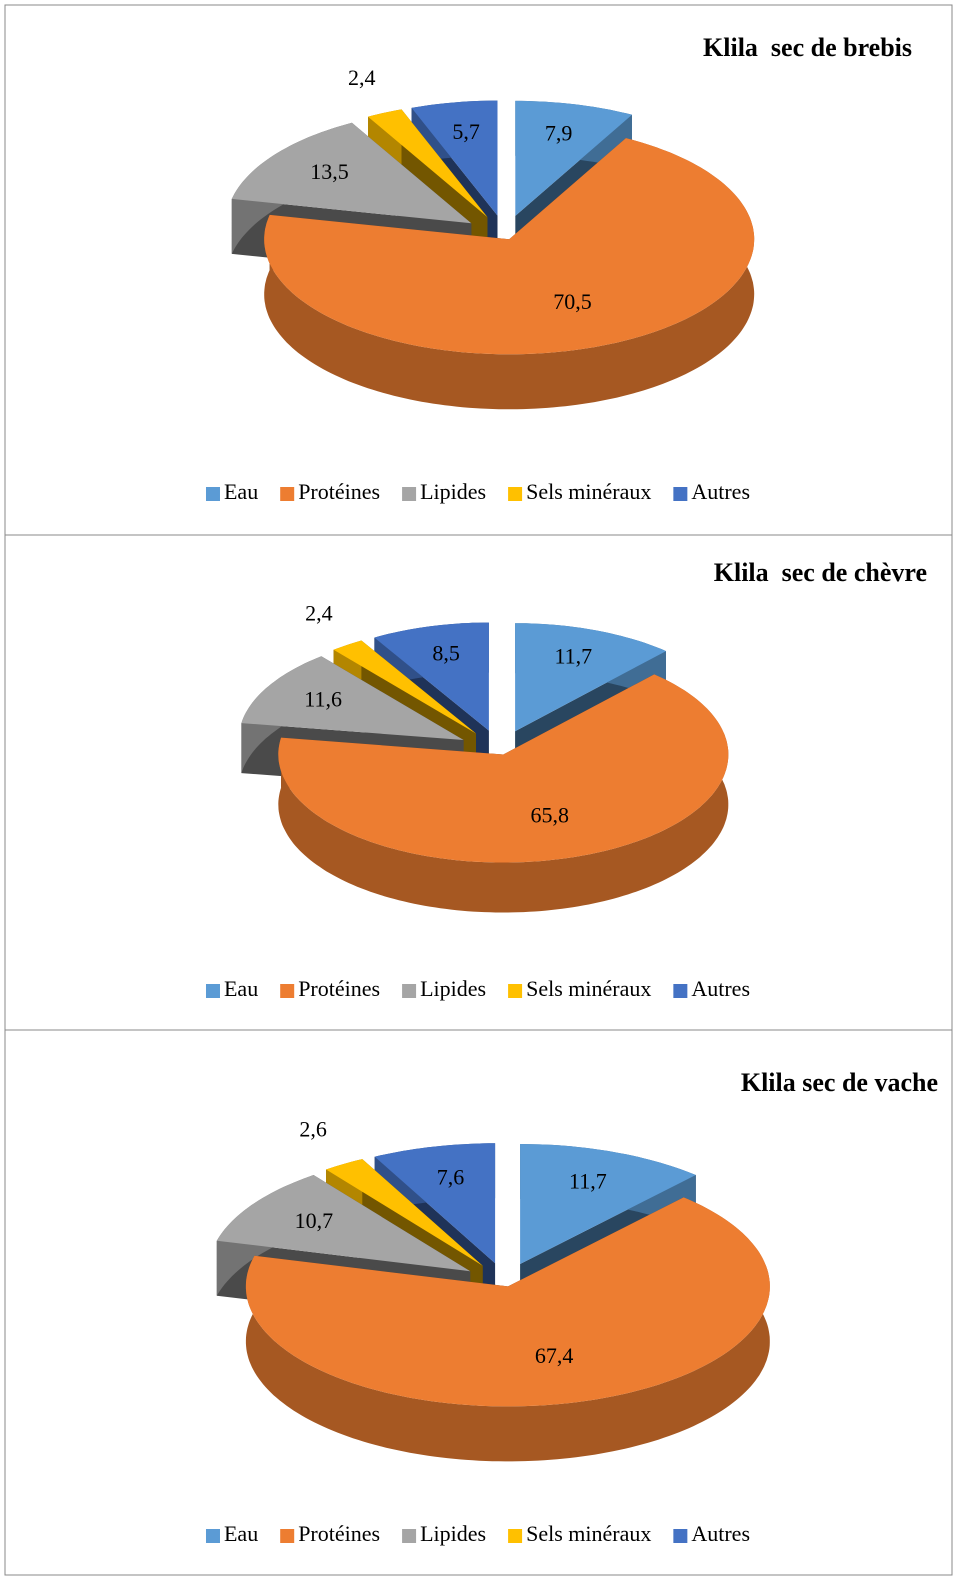 The image size is (957, 1580). What do you see at coordinates (554, 1355) in the screenshot?
I see `data-label: 67,4` at bounding box center [554, 1355].